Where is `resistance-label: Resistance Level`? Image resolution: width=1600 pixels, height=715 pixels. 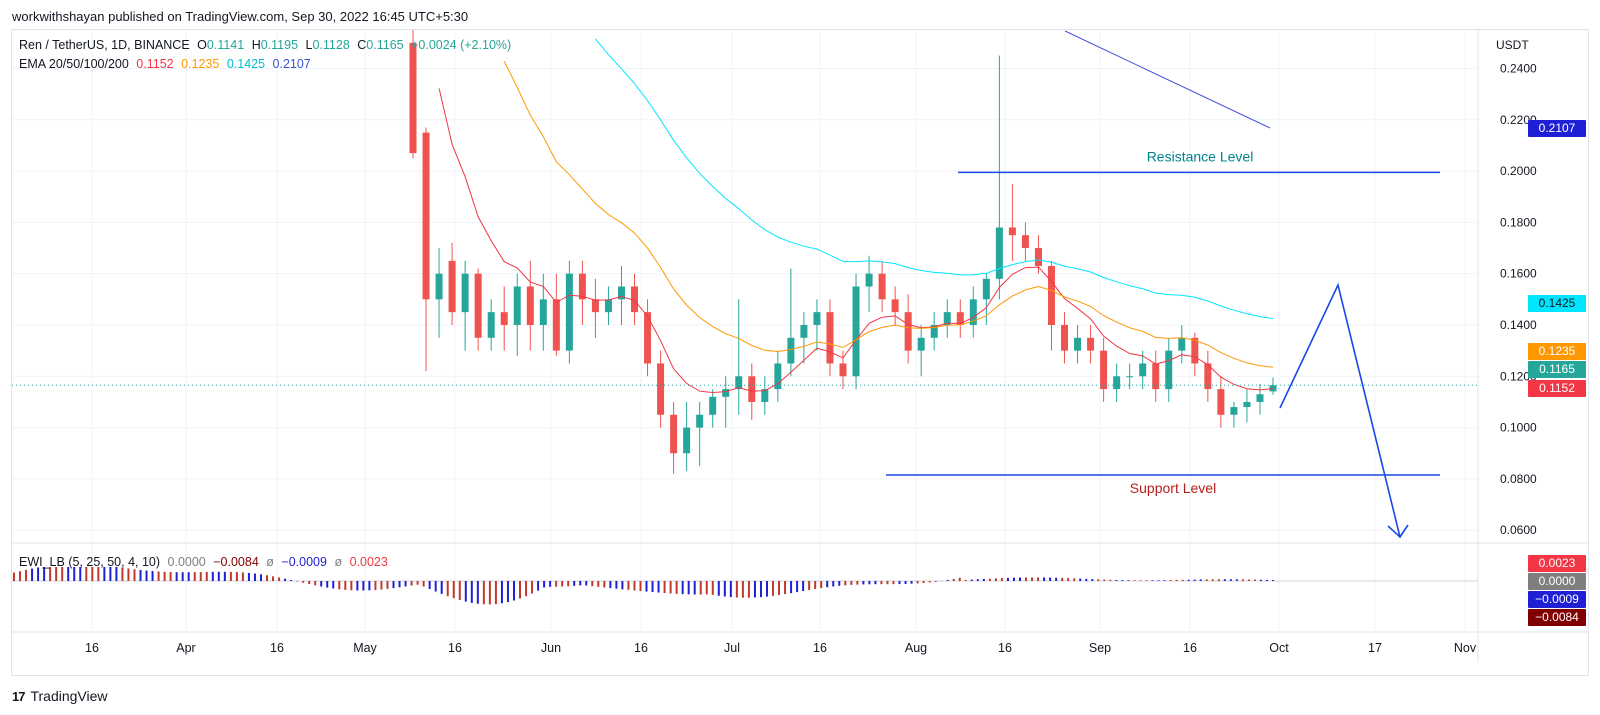
resistance-label: Resistance Level is located at coordinates (1200, 156).